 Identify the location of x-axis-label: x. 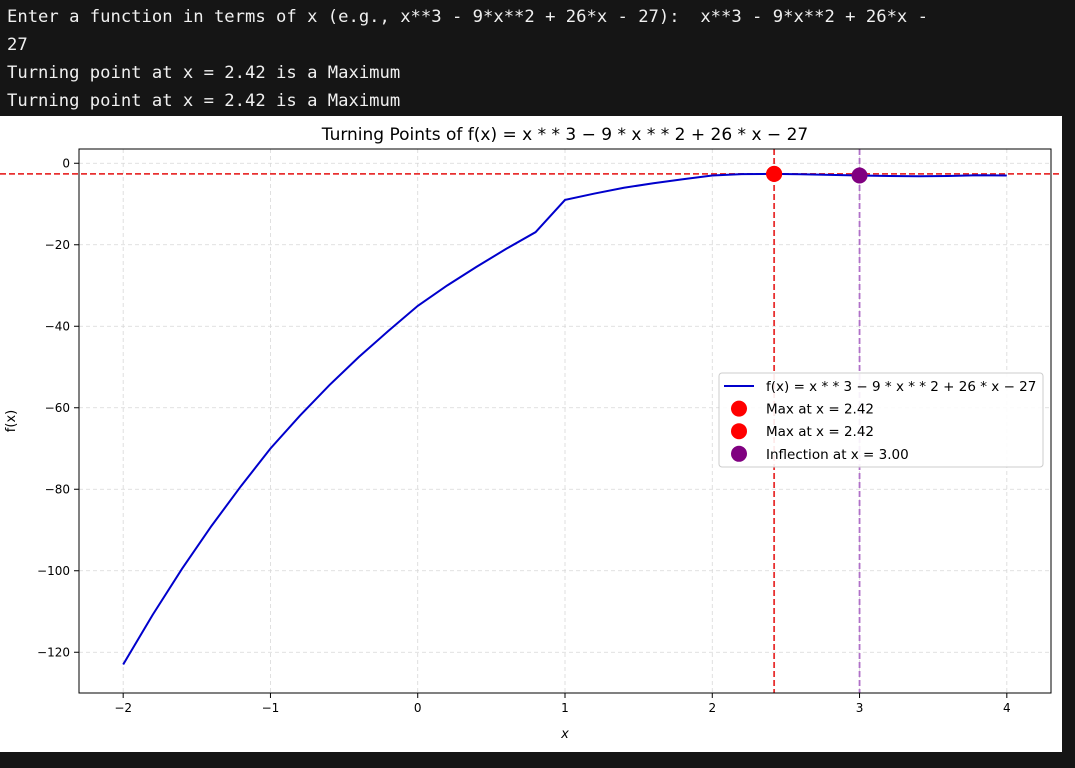
(564, 734).